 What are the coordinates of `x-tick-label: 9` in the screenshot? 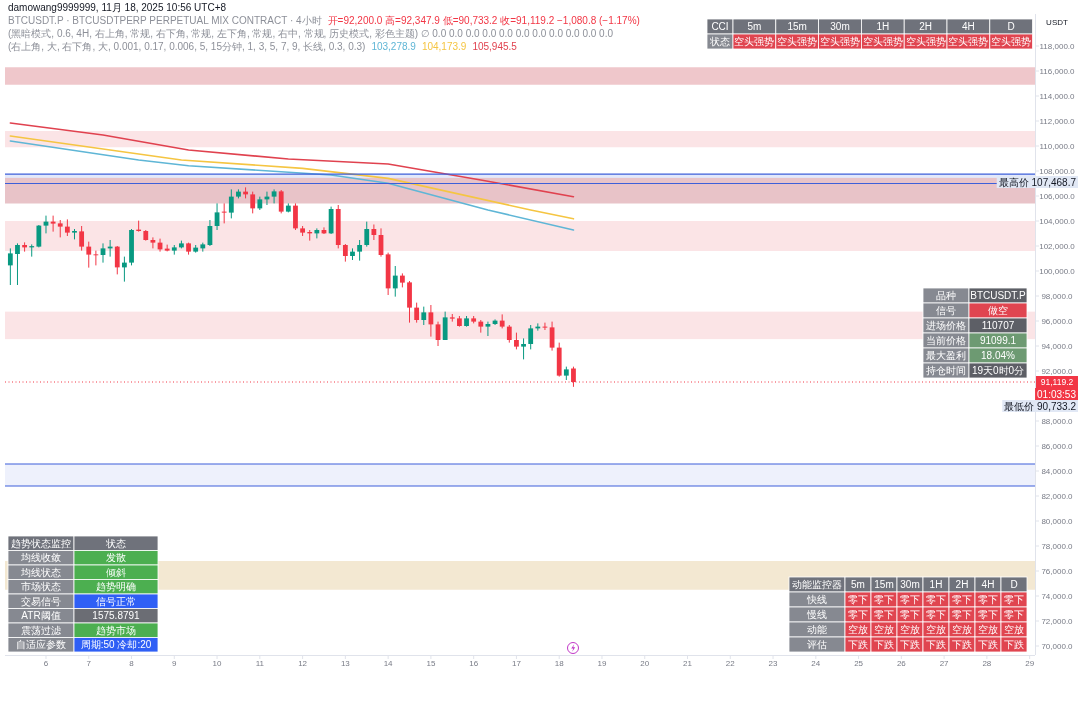 It's located at (175, 663).